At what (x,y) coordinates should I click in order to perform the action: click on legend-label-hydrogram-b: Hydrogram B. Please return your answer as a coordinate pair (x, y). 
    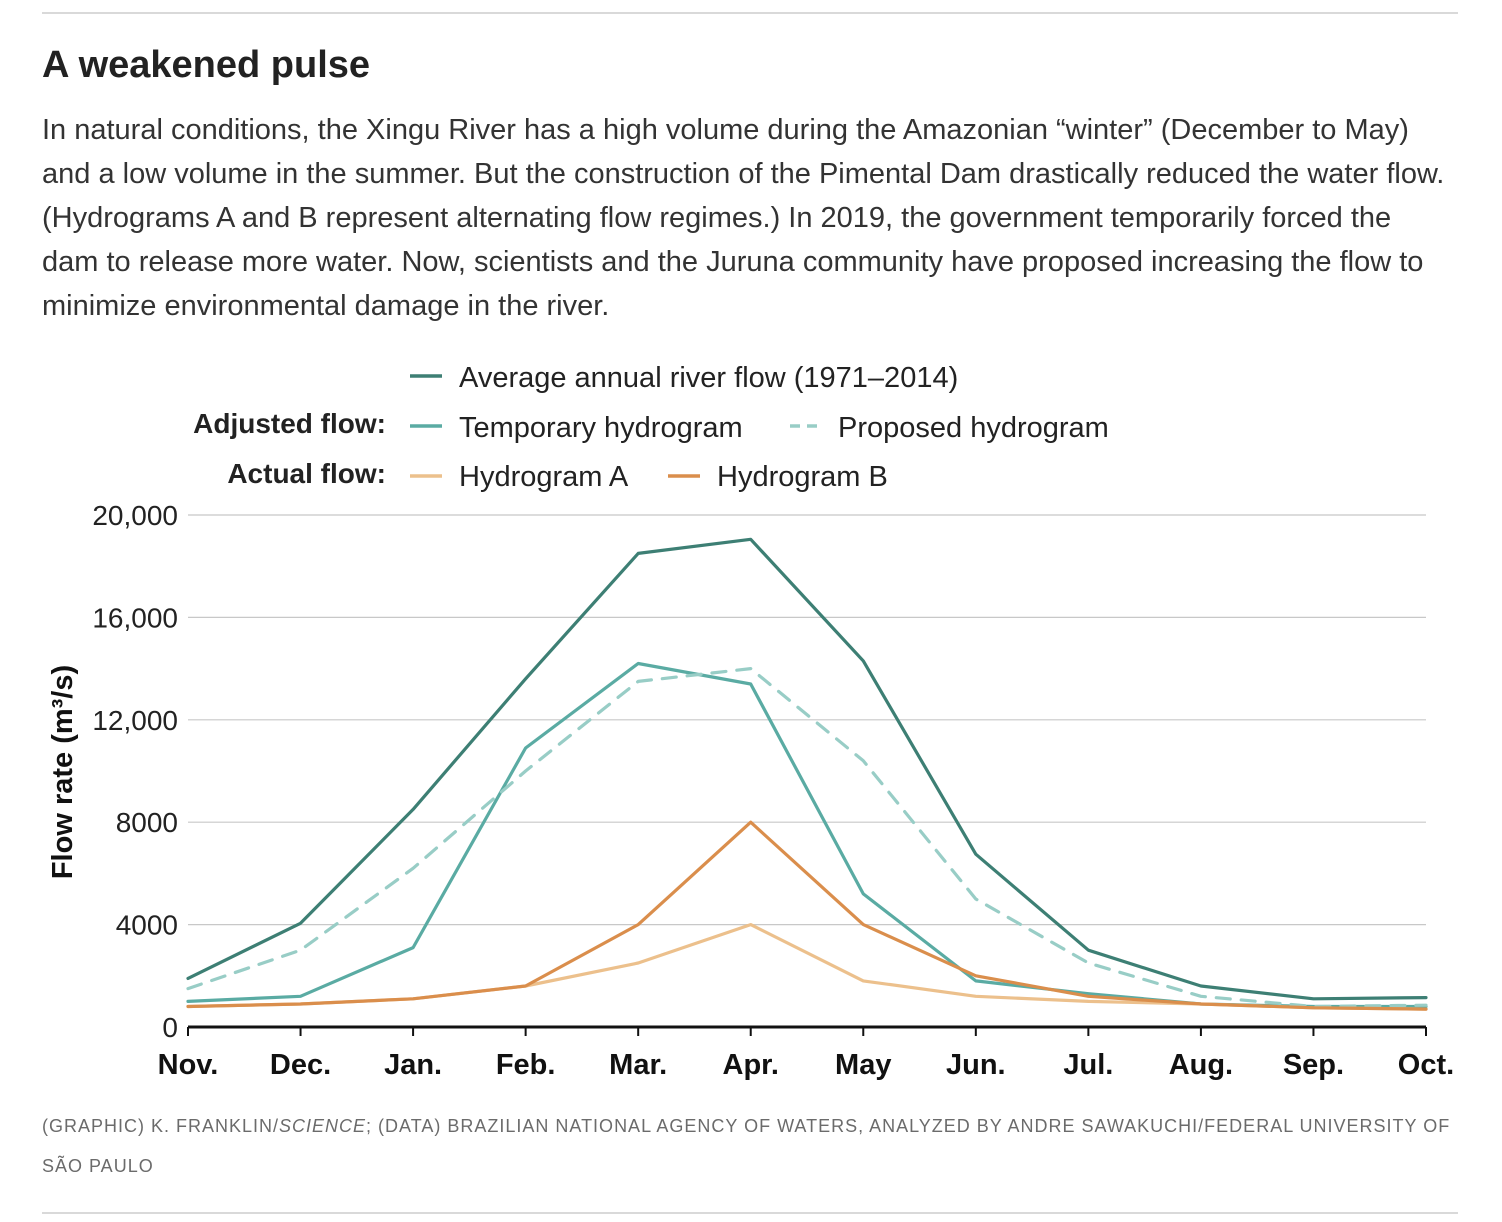
    Looking at the image, I should click on (802, 477).